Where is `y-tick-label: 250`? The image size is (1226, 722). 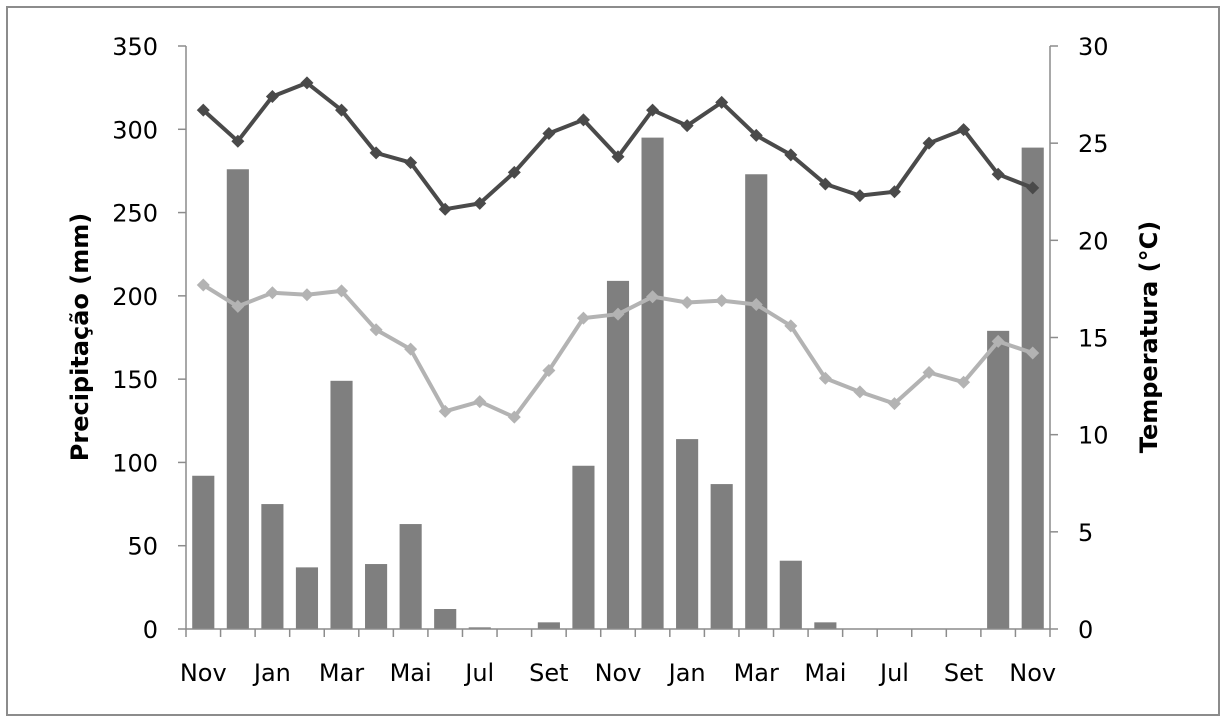
y-tick-label: 250 is located at coordinates (135, 214).